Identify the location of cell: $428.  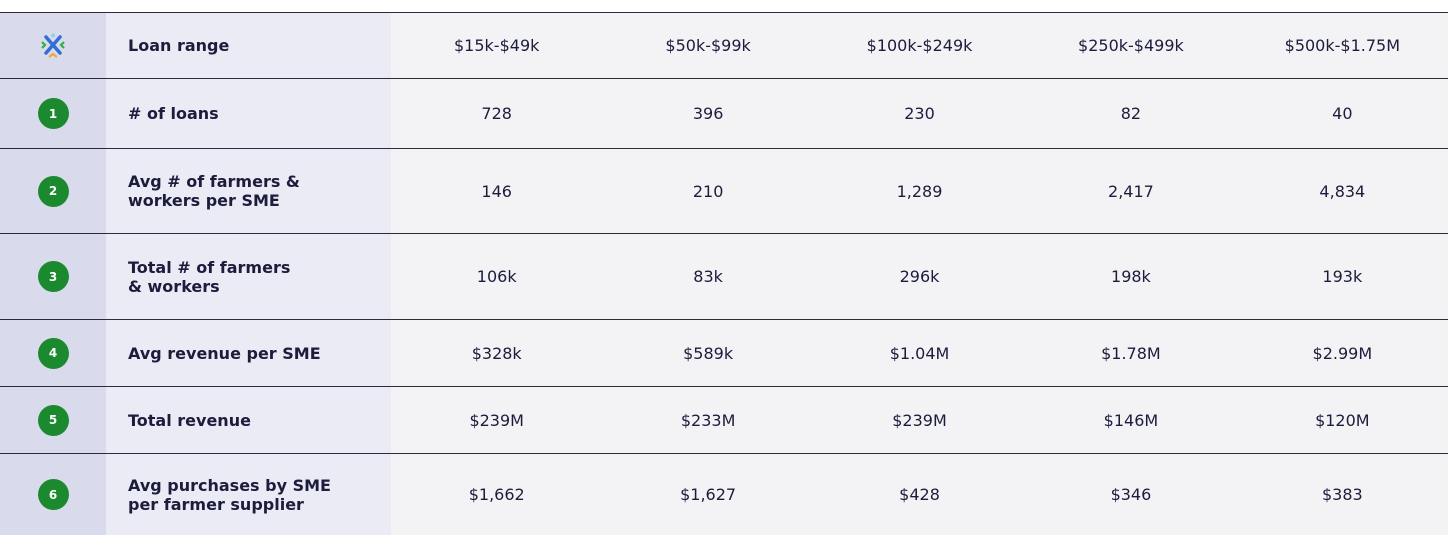
(919, 494).